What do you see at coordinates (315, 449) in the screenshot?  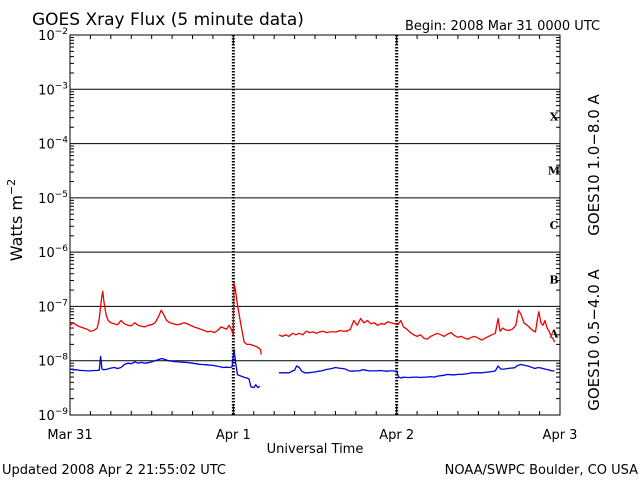 I see `x-axis-title: Universal Time` at bounding box center [315, 449].